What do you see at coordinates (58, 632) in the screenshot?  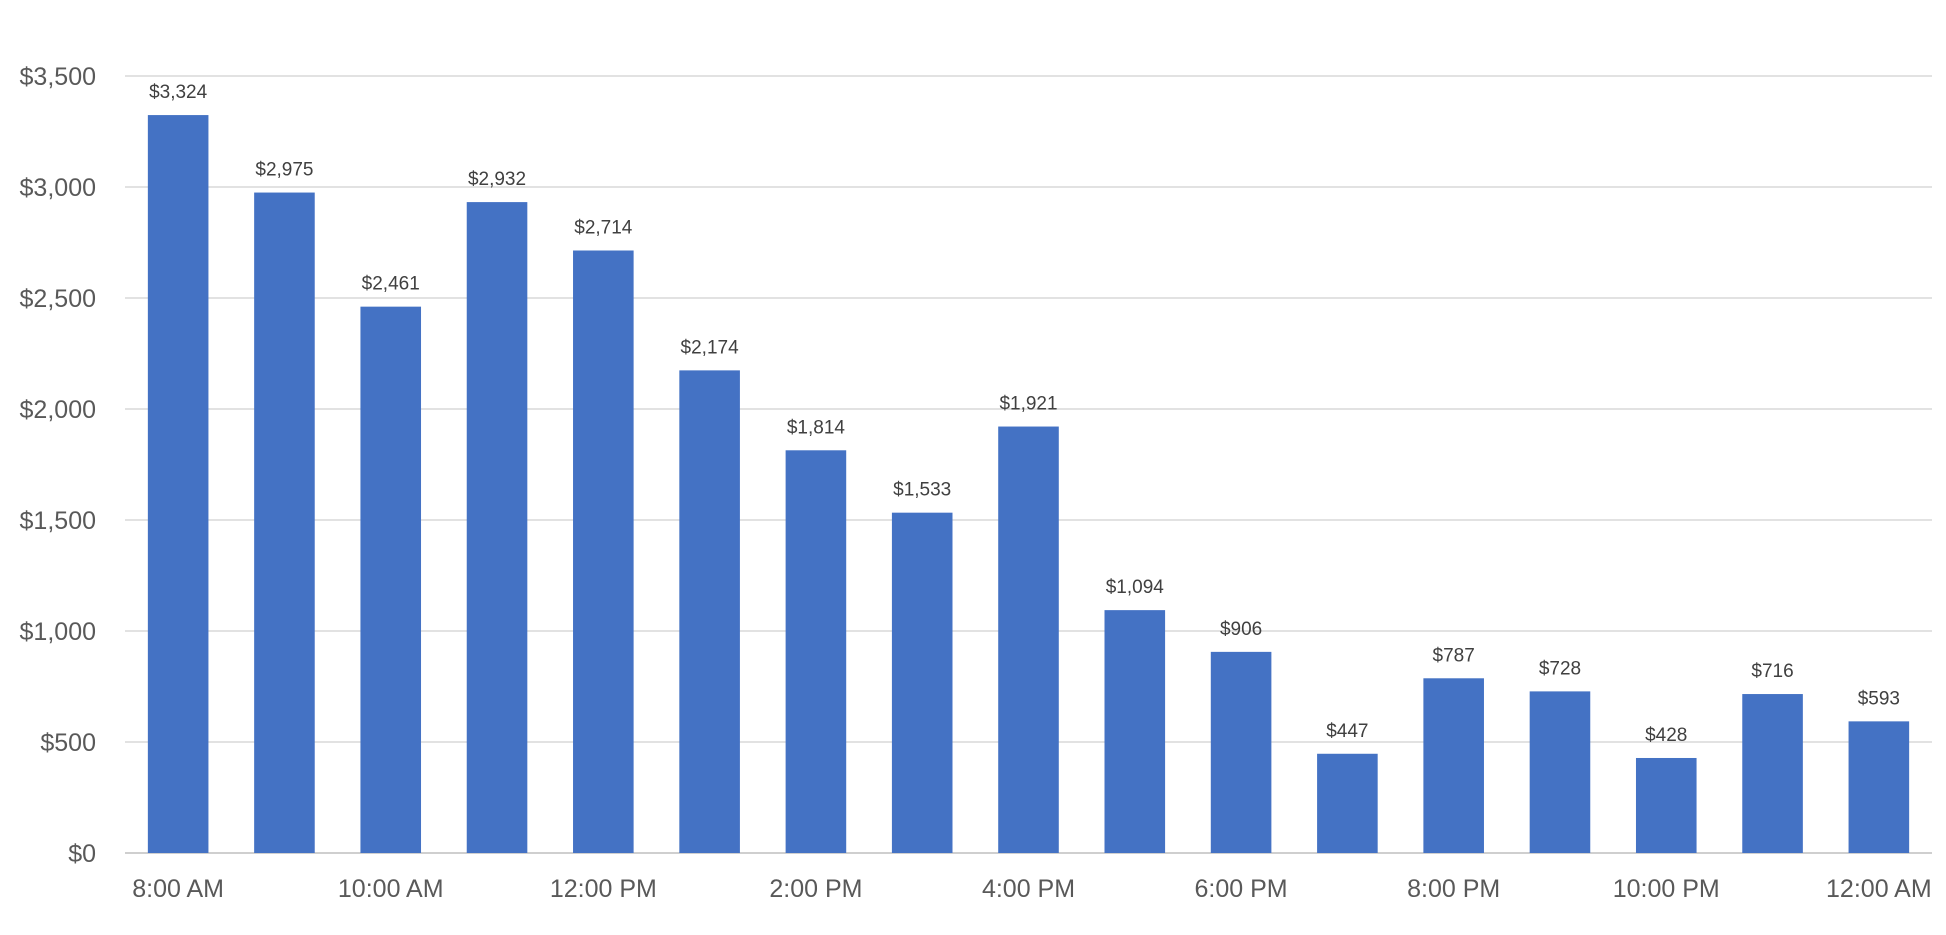 I see `y-tick-label: $1,000` at bounding box center [58, 632].